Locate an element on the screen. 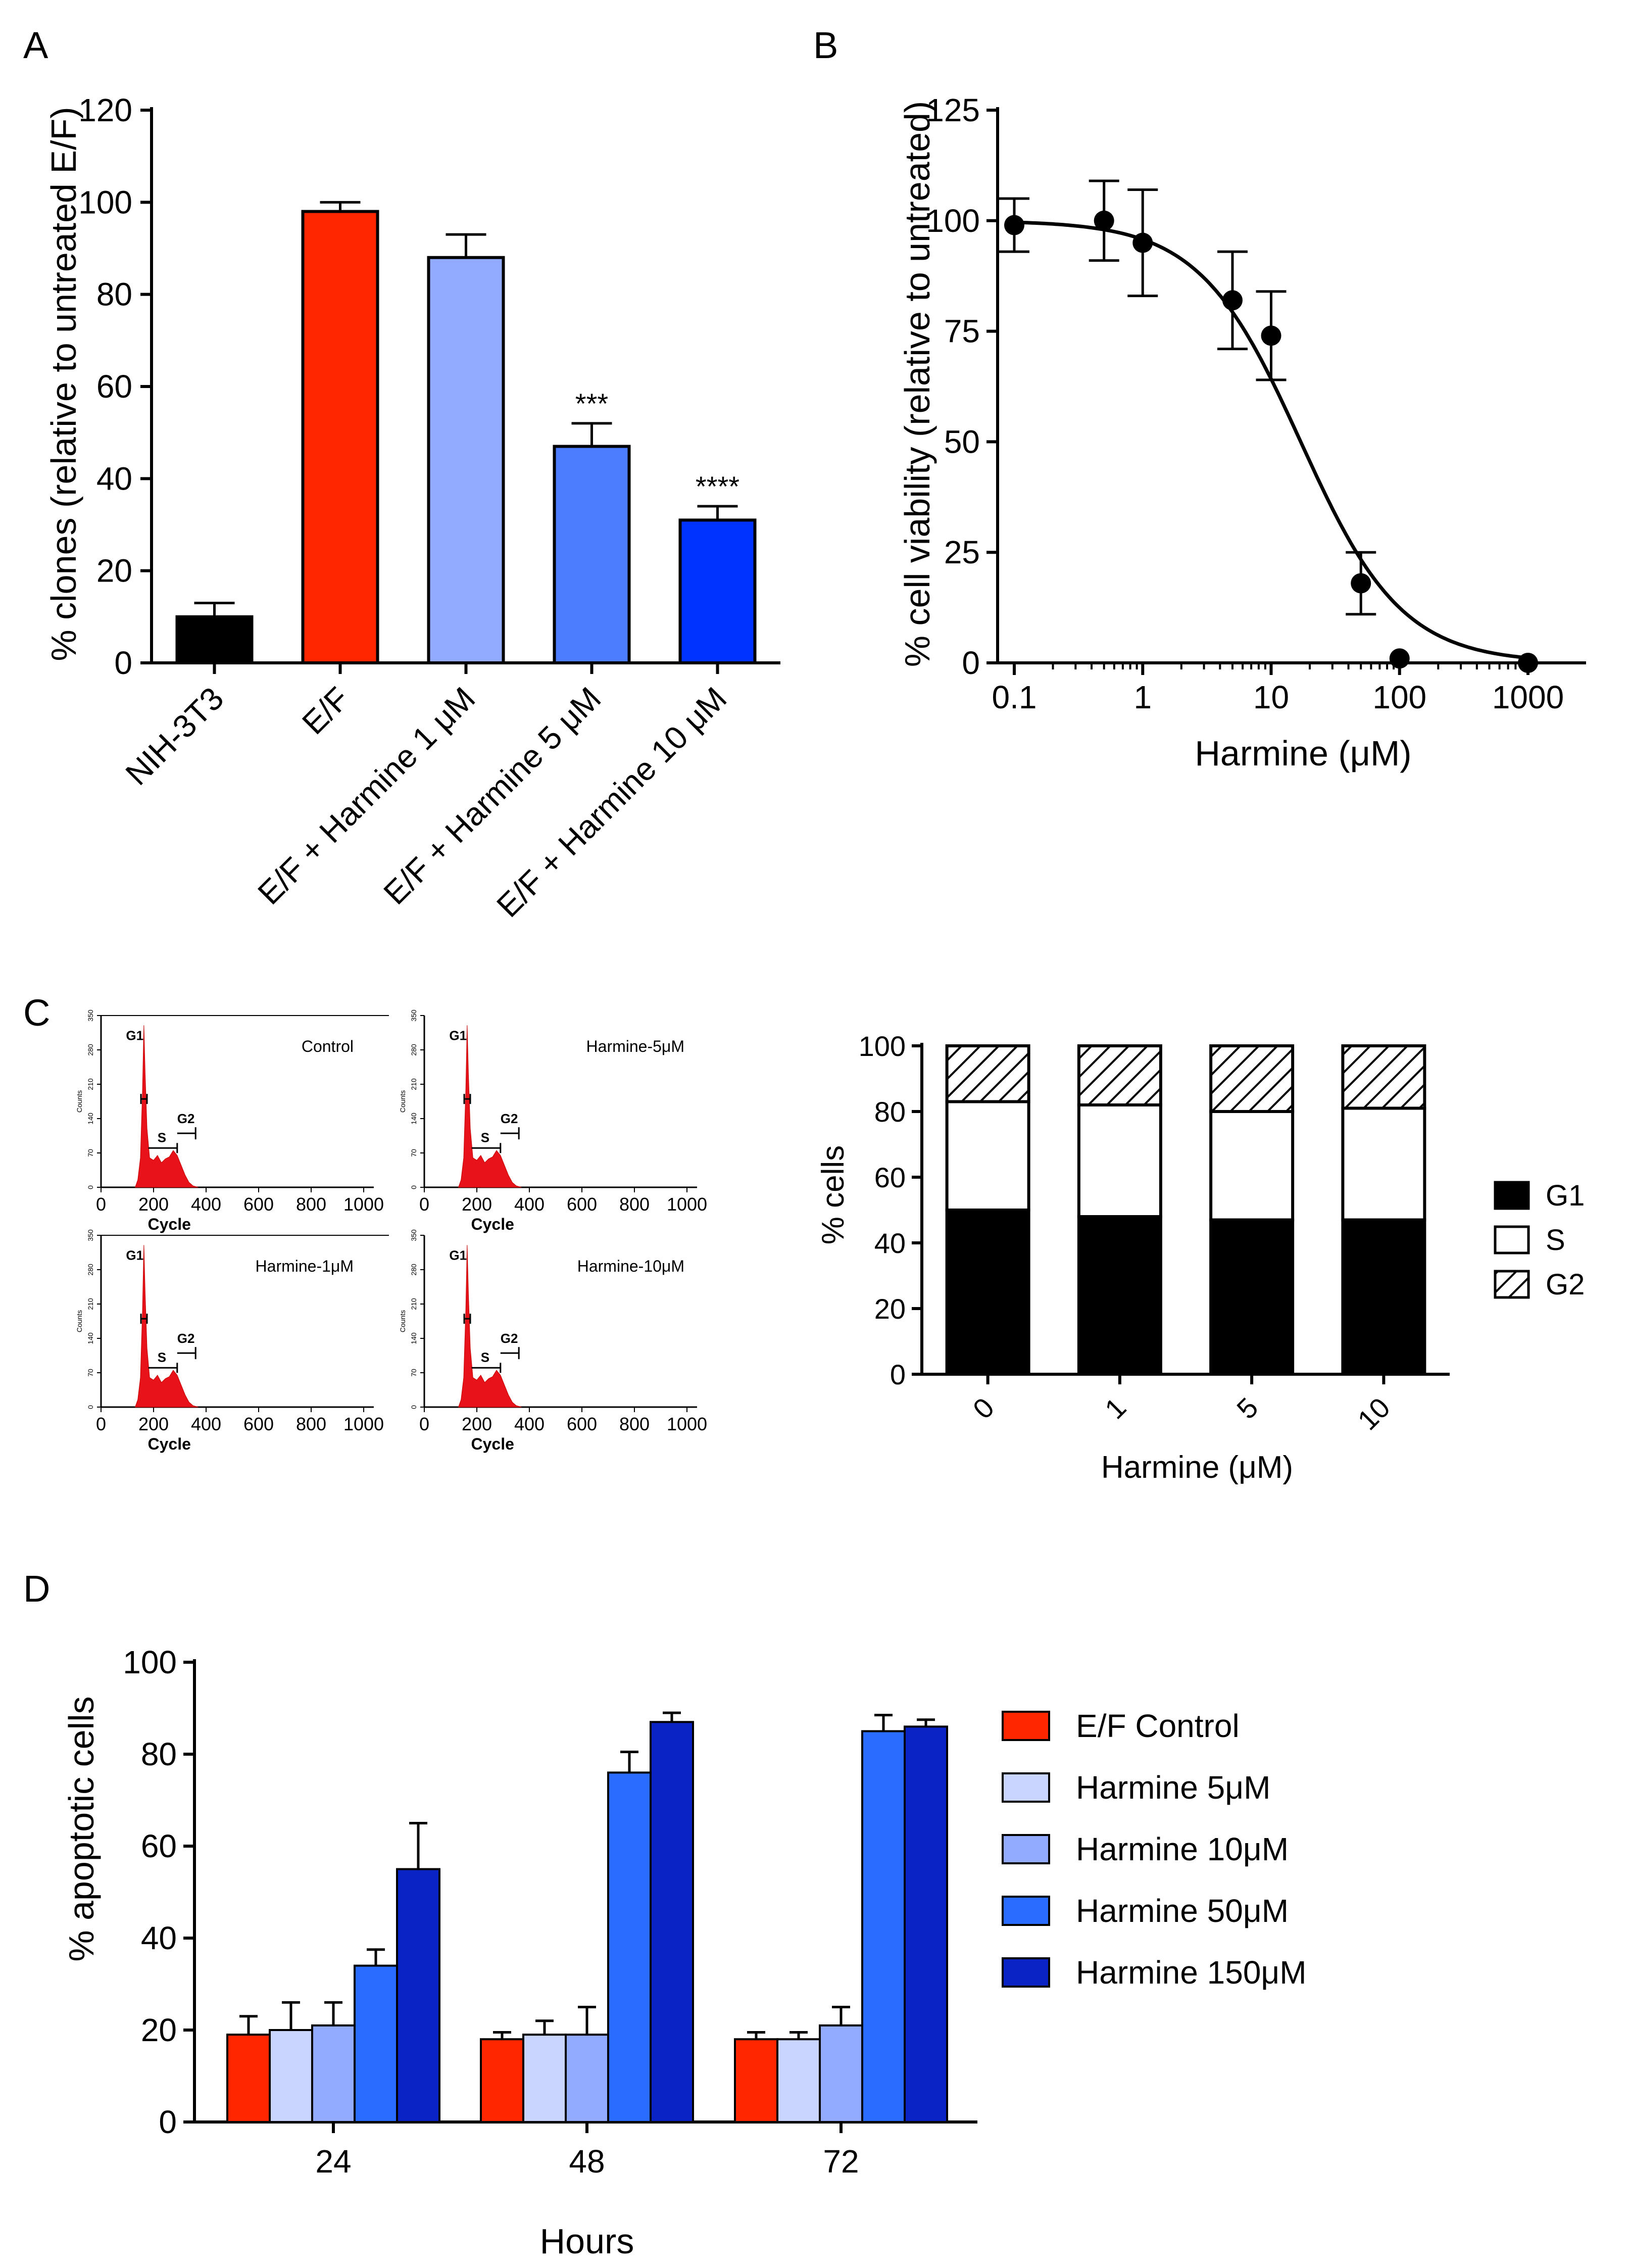 Image resolution: width=1629 pixels, height=2268 pixels. panel-a-y-tick-label: 20 is located at coordinates (114, 571).